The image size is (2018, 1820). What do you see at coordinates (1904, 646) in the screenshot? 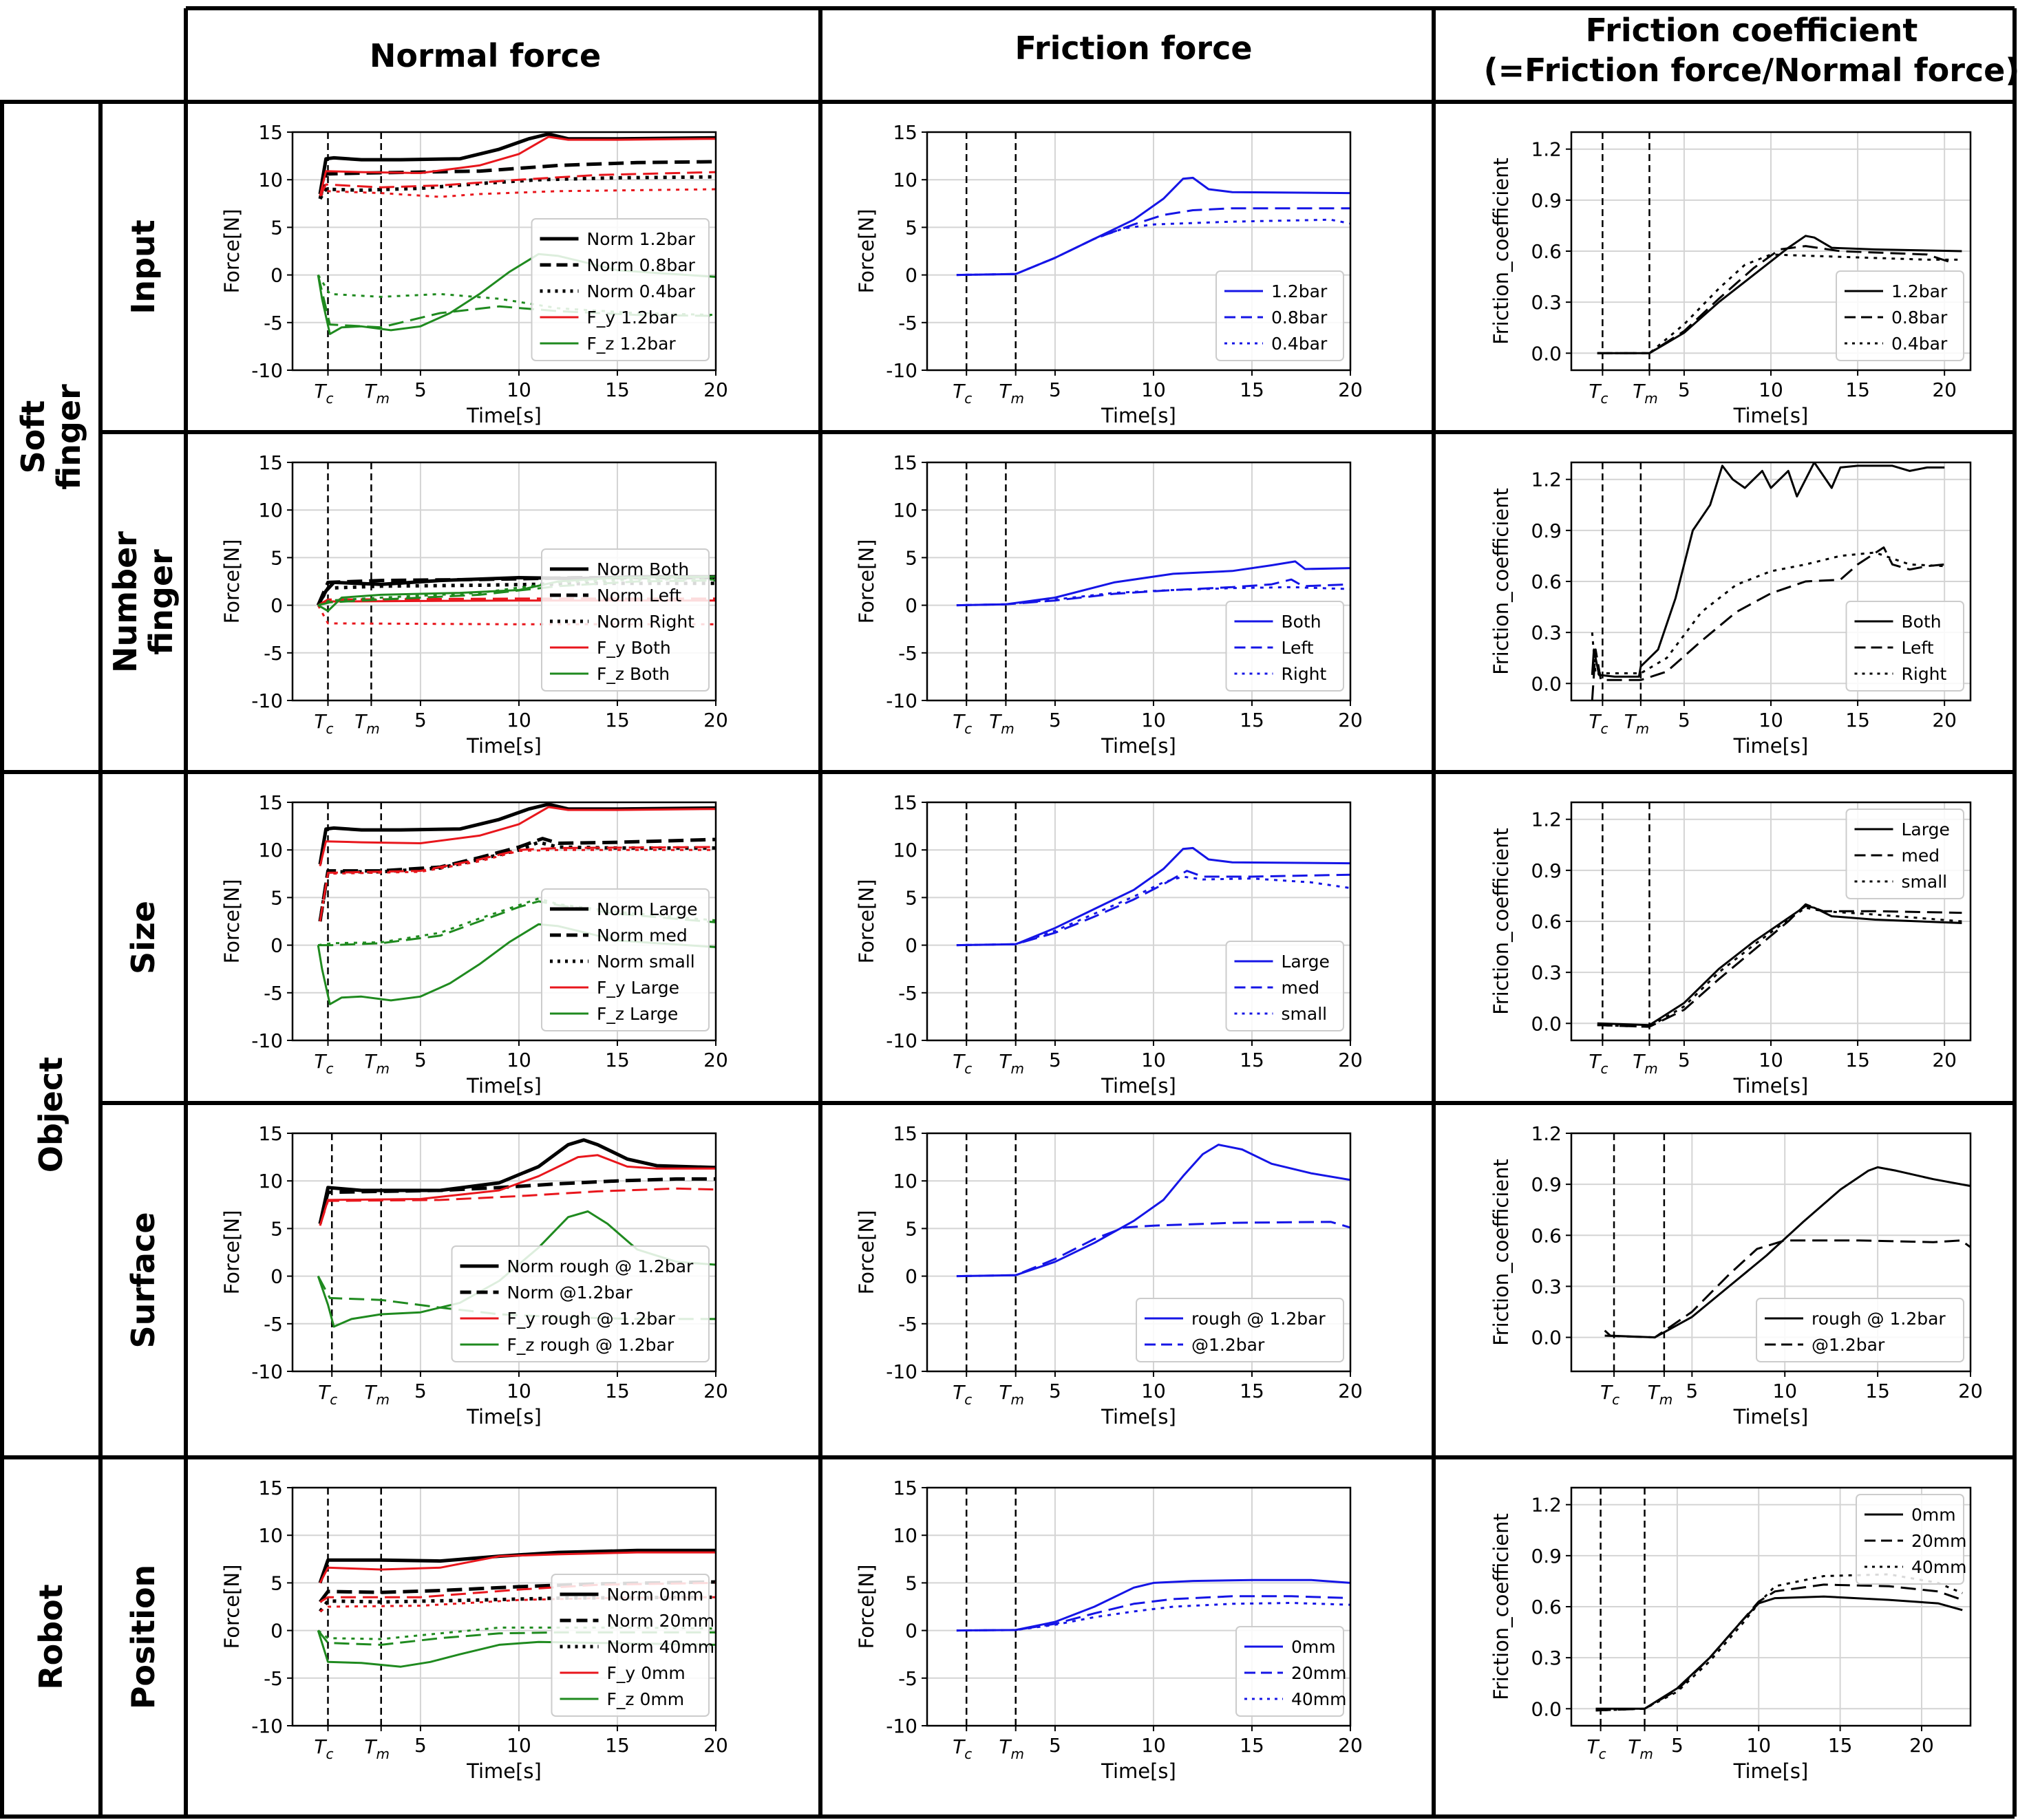
I see `legend-box` at bounding box center [1904, 646].